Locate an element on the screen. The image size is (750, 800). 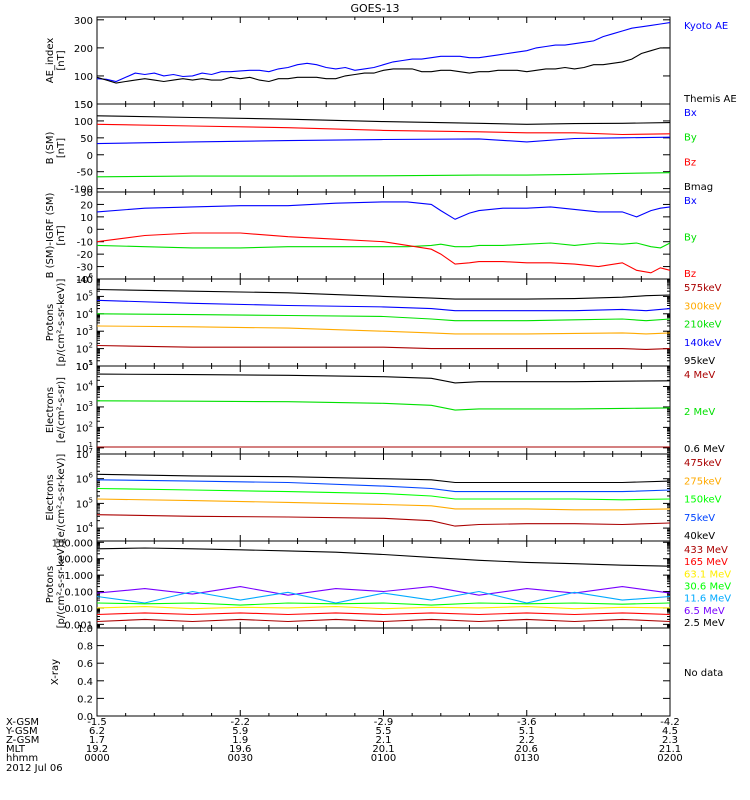
legend-item: 30.6 MeV is located at coordinates (707, 587).